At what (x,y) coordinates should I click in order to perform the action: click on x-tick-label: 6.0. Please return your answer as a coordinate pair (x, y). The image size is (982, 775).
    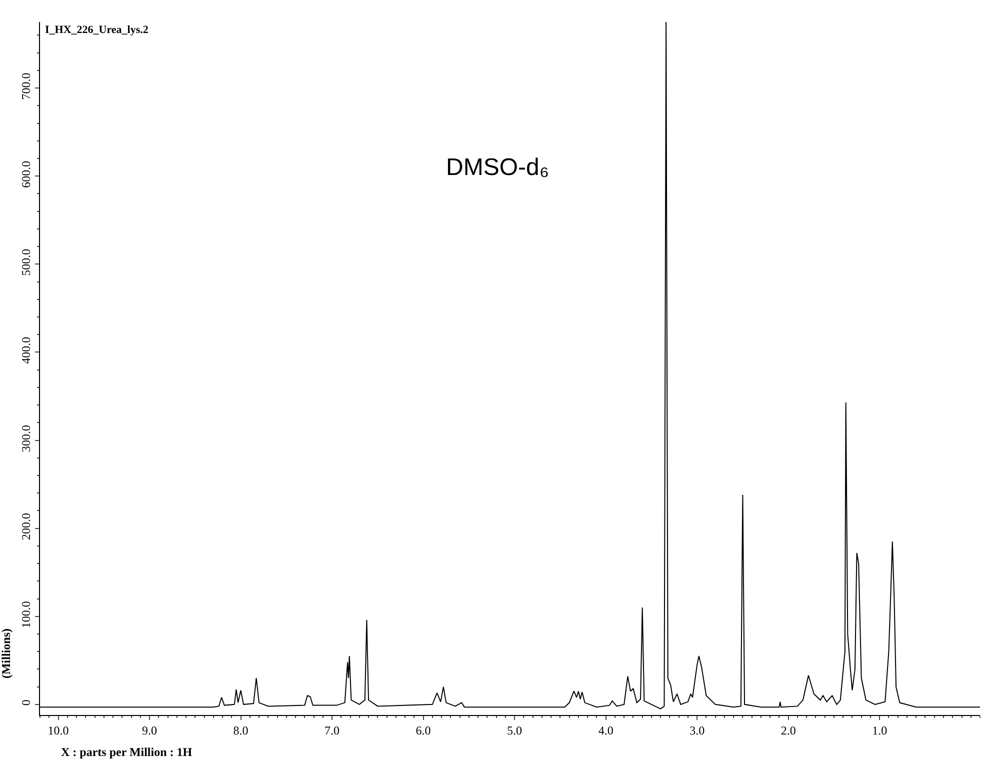
    Looking at the image, I should click on (423, 730).